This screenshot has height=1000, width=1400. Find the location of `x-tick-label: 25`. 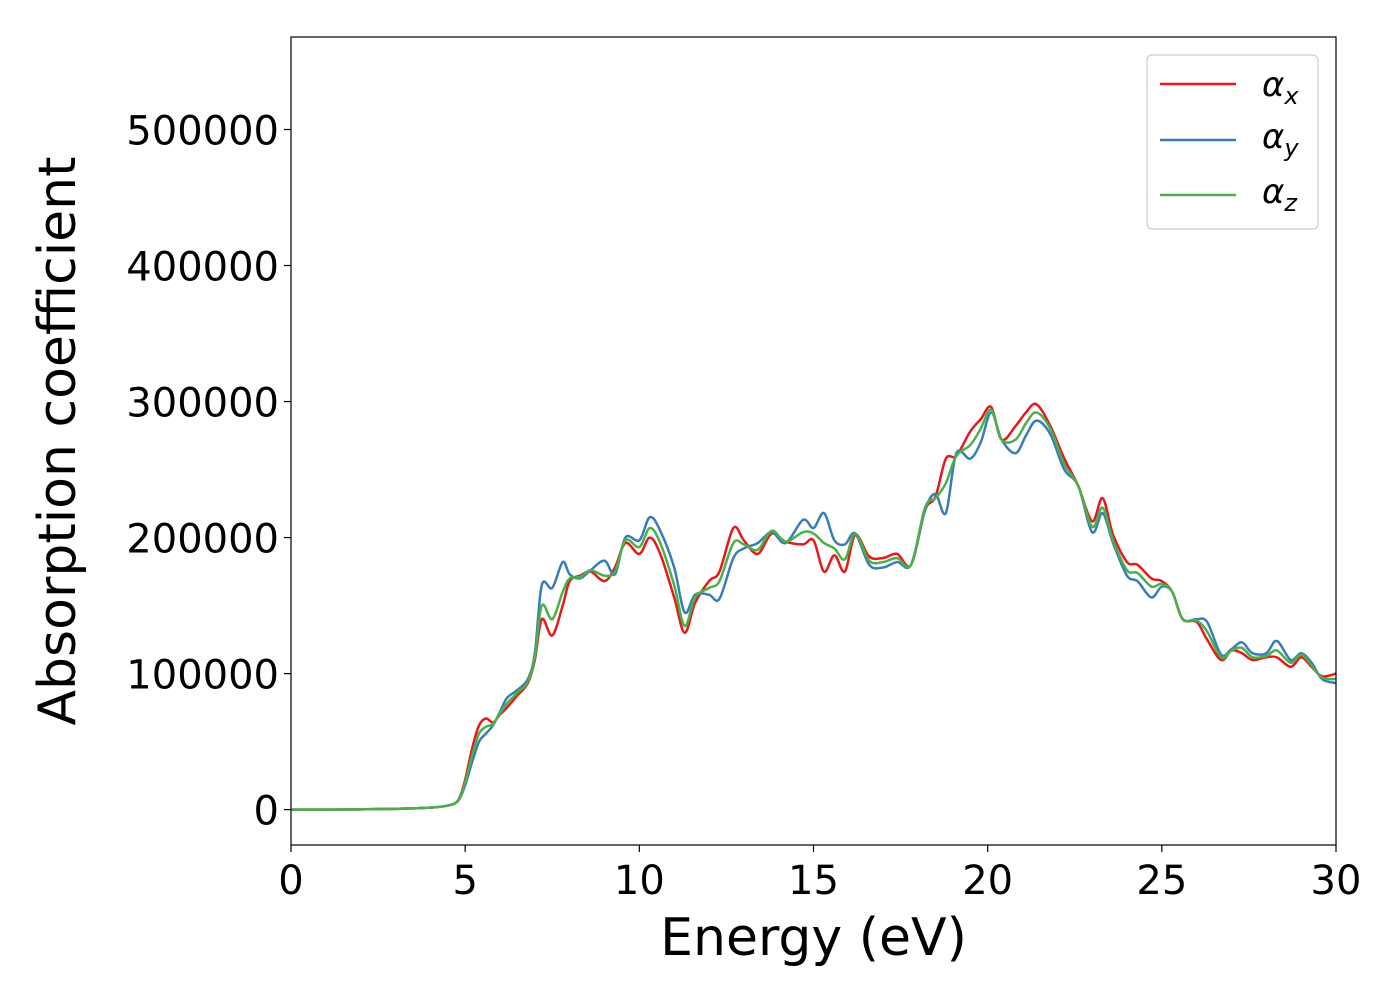

x-tick-label: 25 is located at coordinates (1161, 881).